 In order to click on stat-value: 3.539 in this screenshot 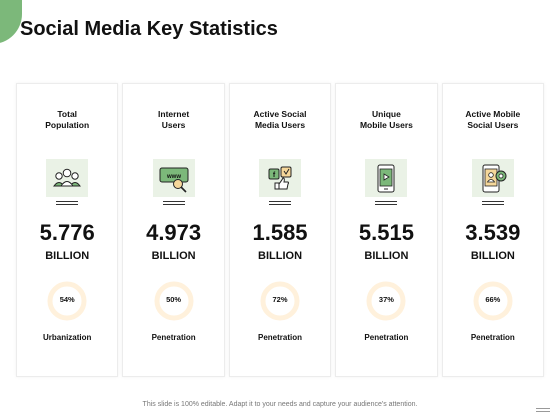, I will do `click(493, 232)`.